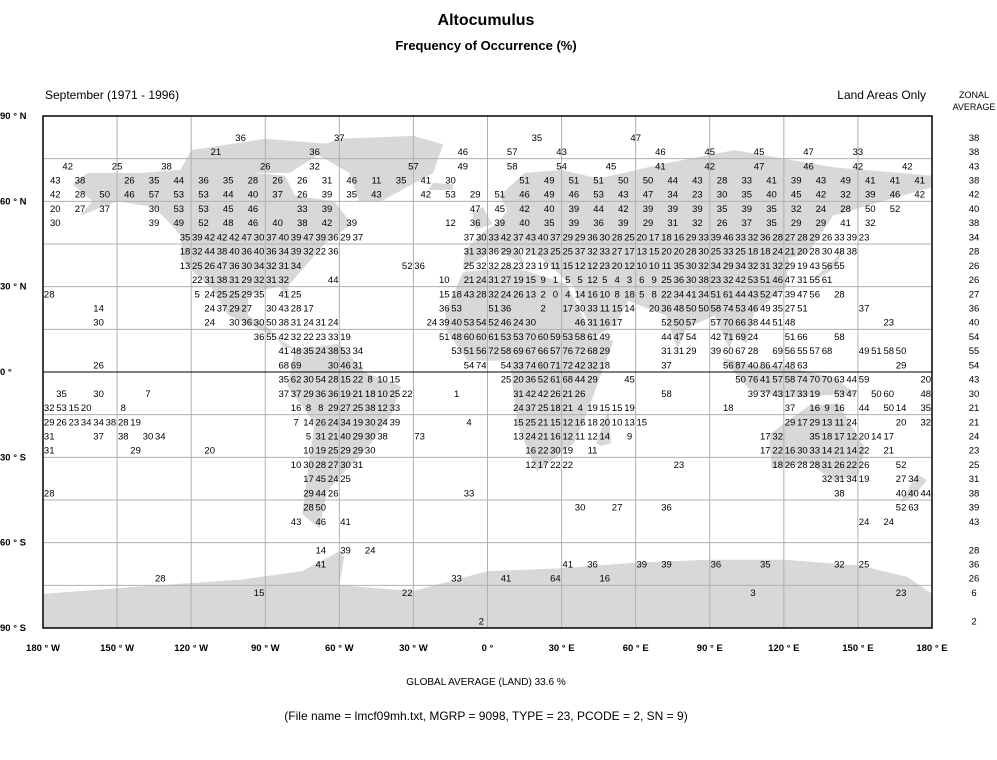  What do you see at coordinates (358, 380) in the screenshot?
I see `cell-value: 22` at bounding box center [358, 380].